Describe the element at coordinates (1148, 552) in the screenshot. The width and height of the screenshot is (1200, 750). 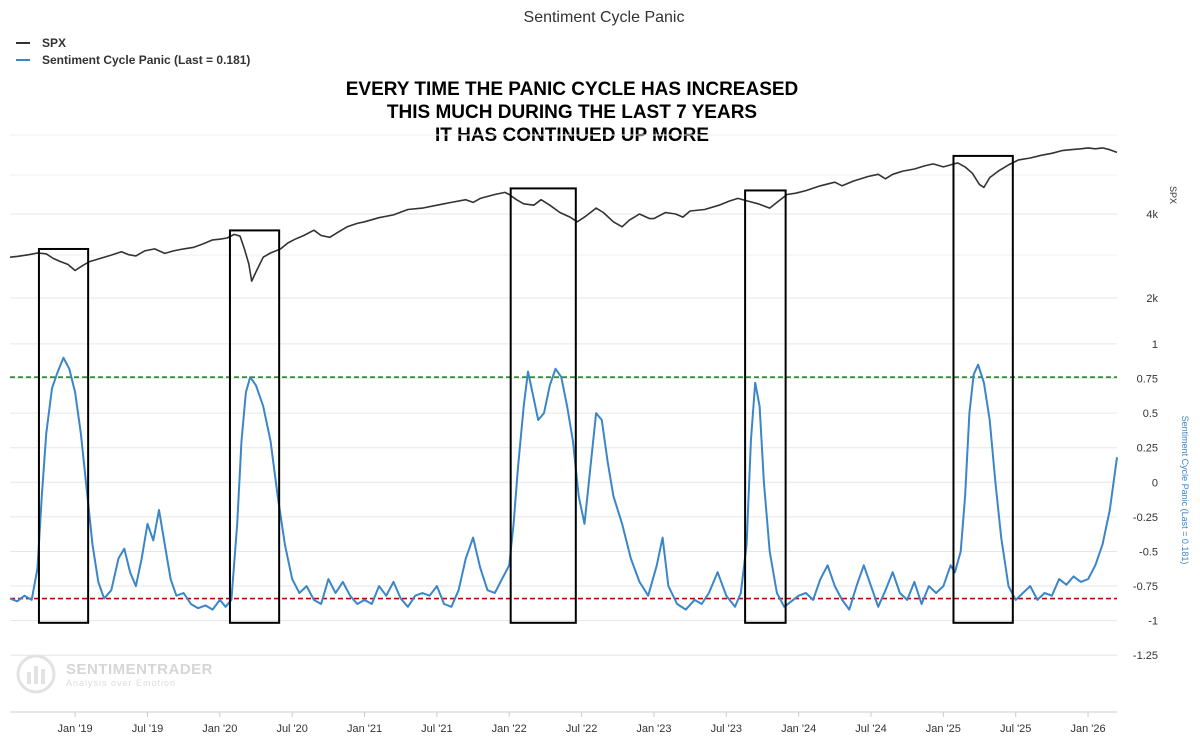
I see `panic-tick-label: -0.5` at that location.